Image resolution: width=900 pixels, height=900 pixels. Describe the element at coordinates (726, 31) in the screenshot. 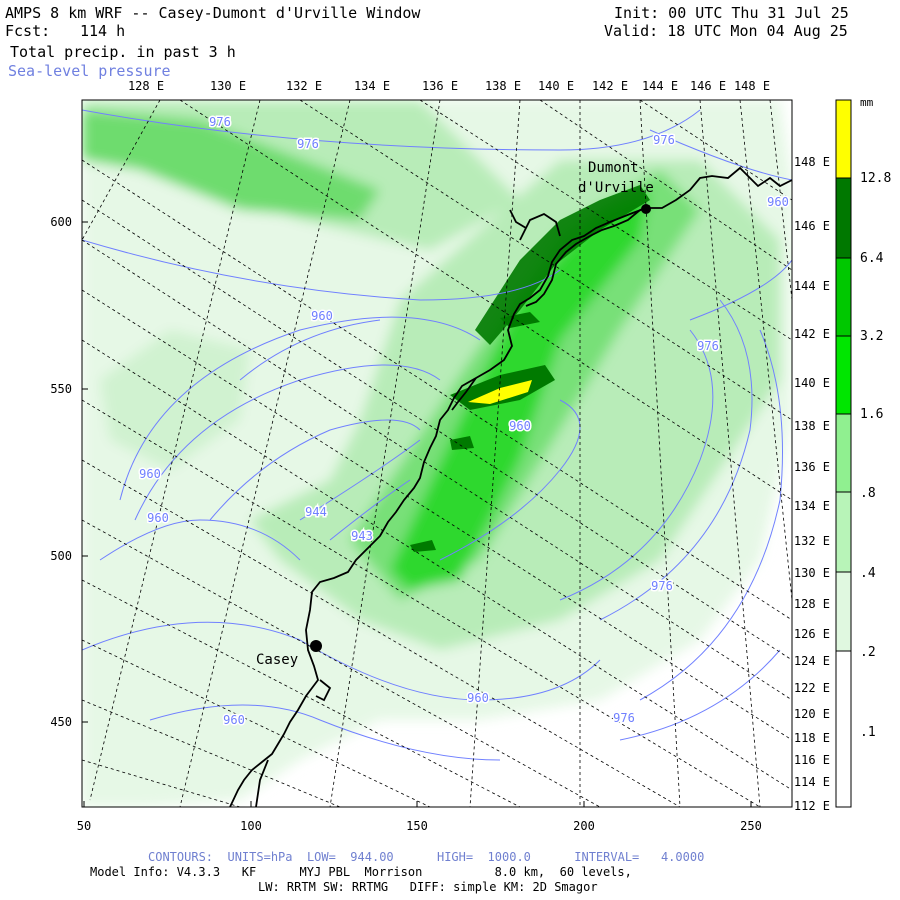

I see `valid-time: Valid: 18 UTC Mon 04 Aug 25` at that location.